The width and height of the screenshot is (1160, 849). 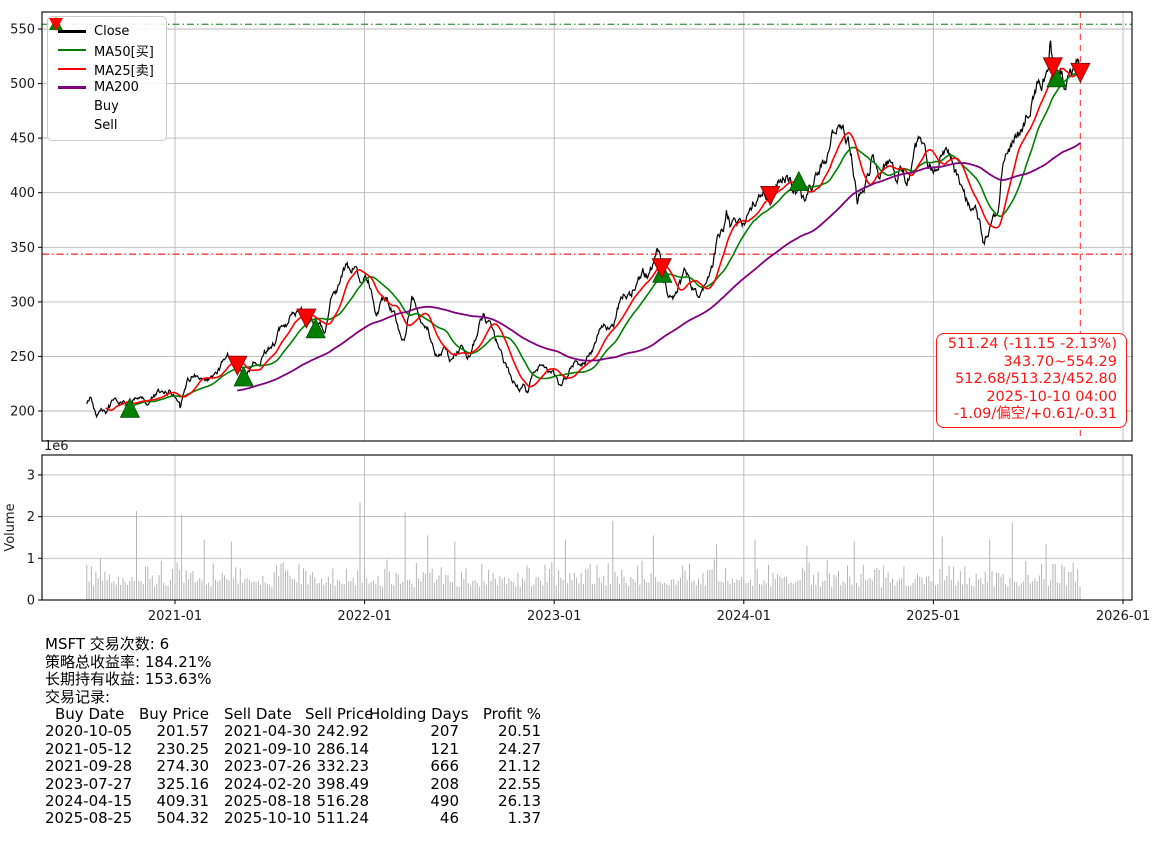 What do you see at coordinates (175, 616) in the screenshot?
I see `date-axis-tick: 2021-01` at bounding box center [175, 616].